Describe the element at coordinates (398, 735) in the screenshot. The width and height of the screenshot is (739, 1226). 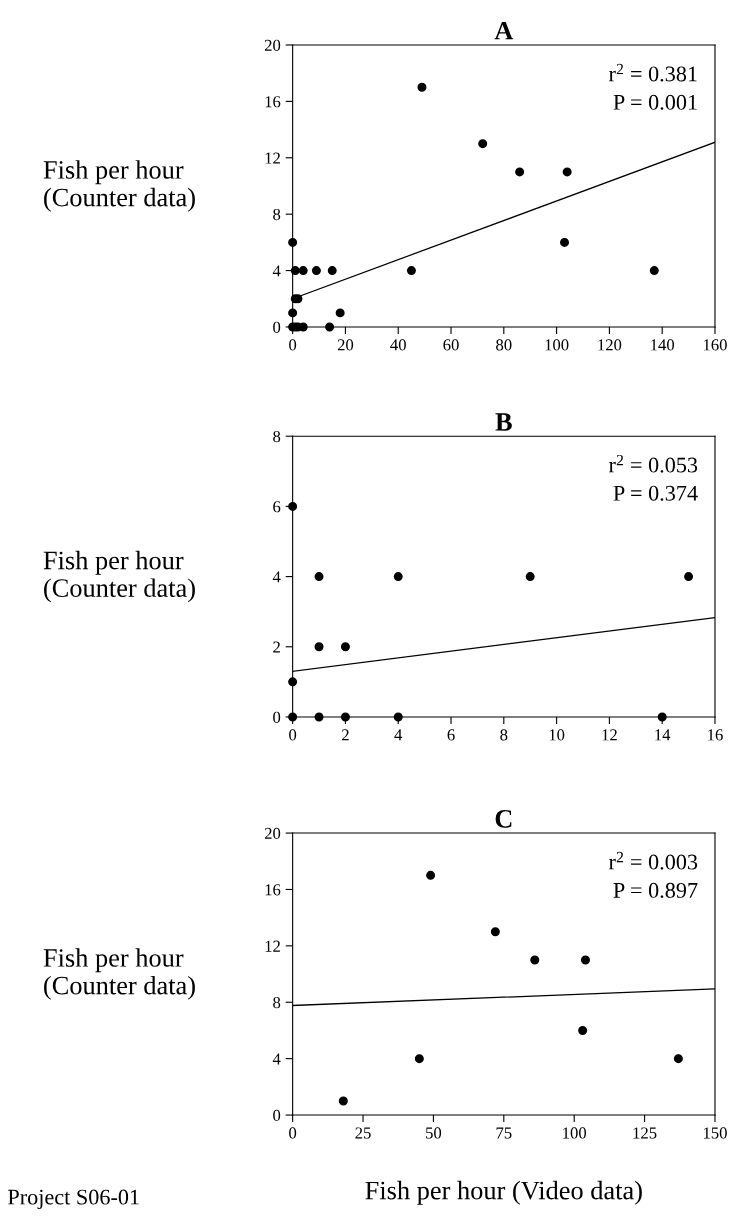
I see `x-tick-label: 4` at that location.